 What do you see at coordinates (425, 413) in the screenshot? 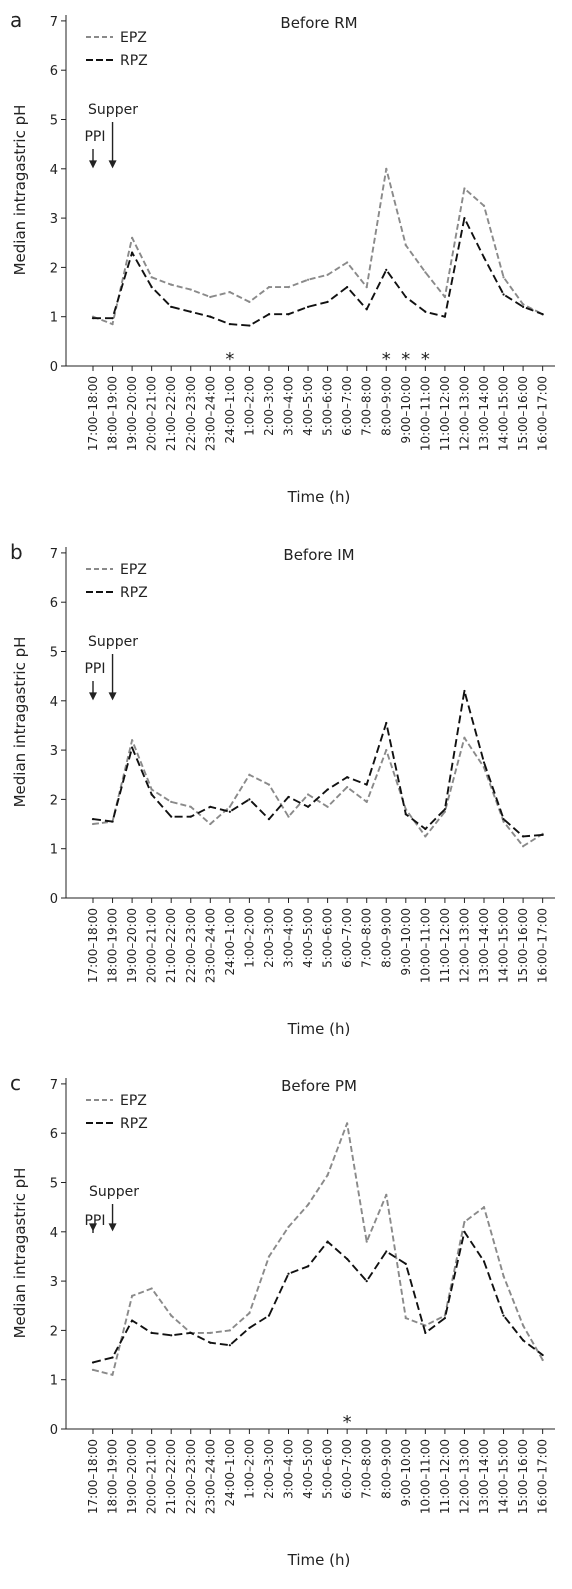
I see `x-tick-label: 10:00–11:00` at bounding box center [425, 413].